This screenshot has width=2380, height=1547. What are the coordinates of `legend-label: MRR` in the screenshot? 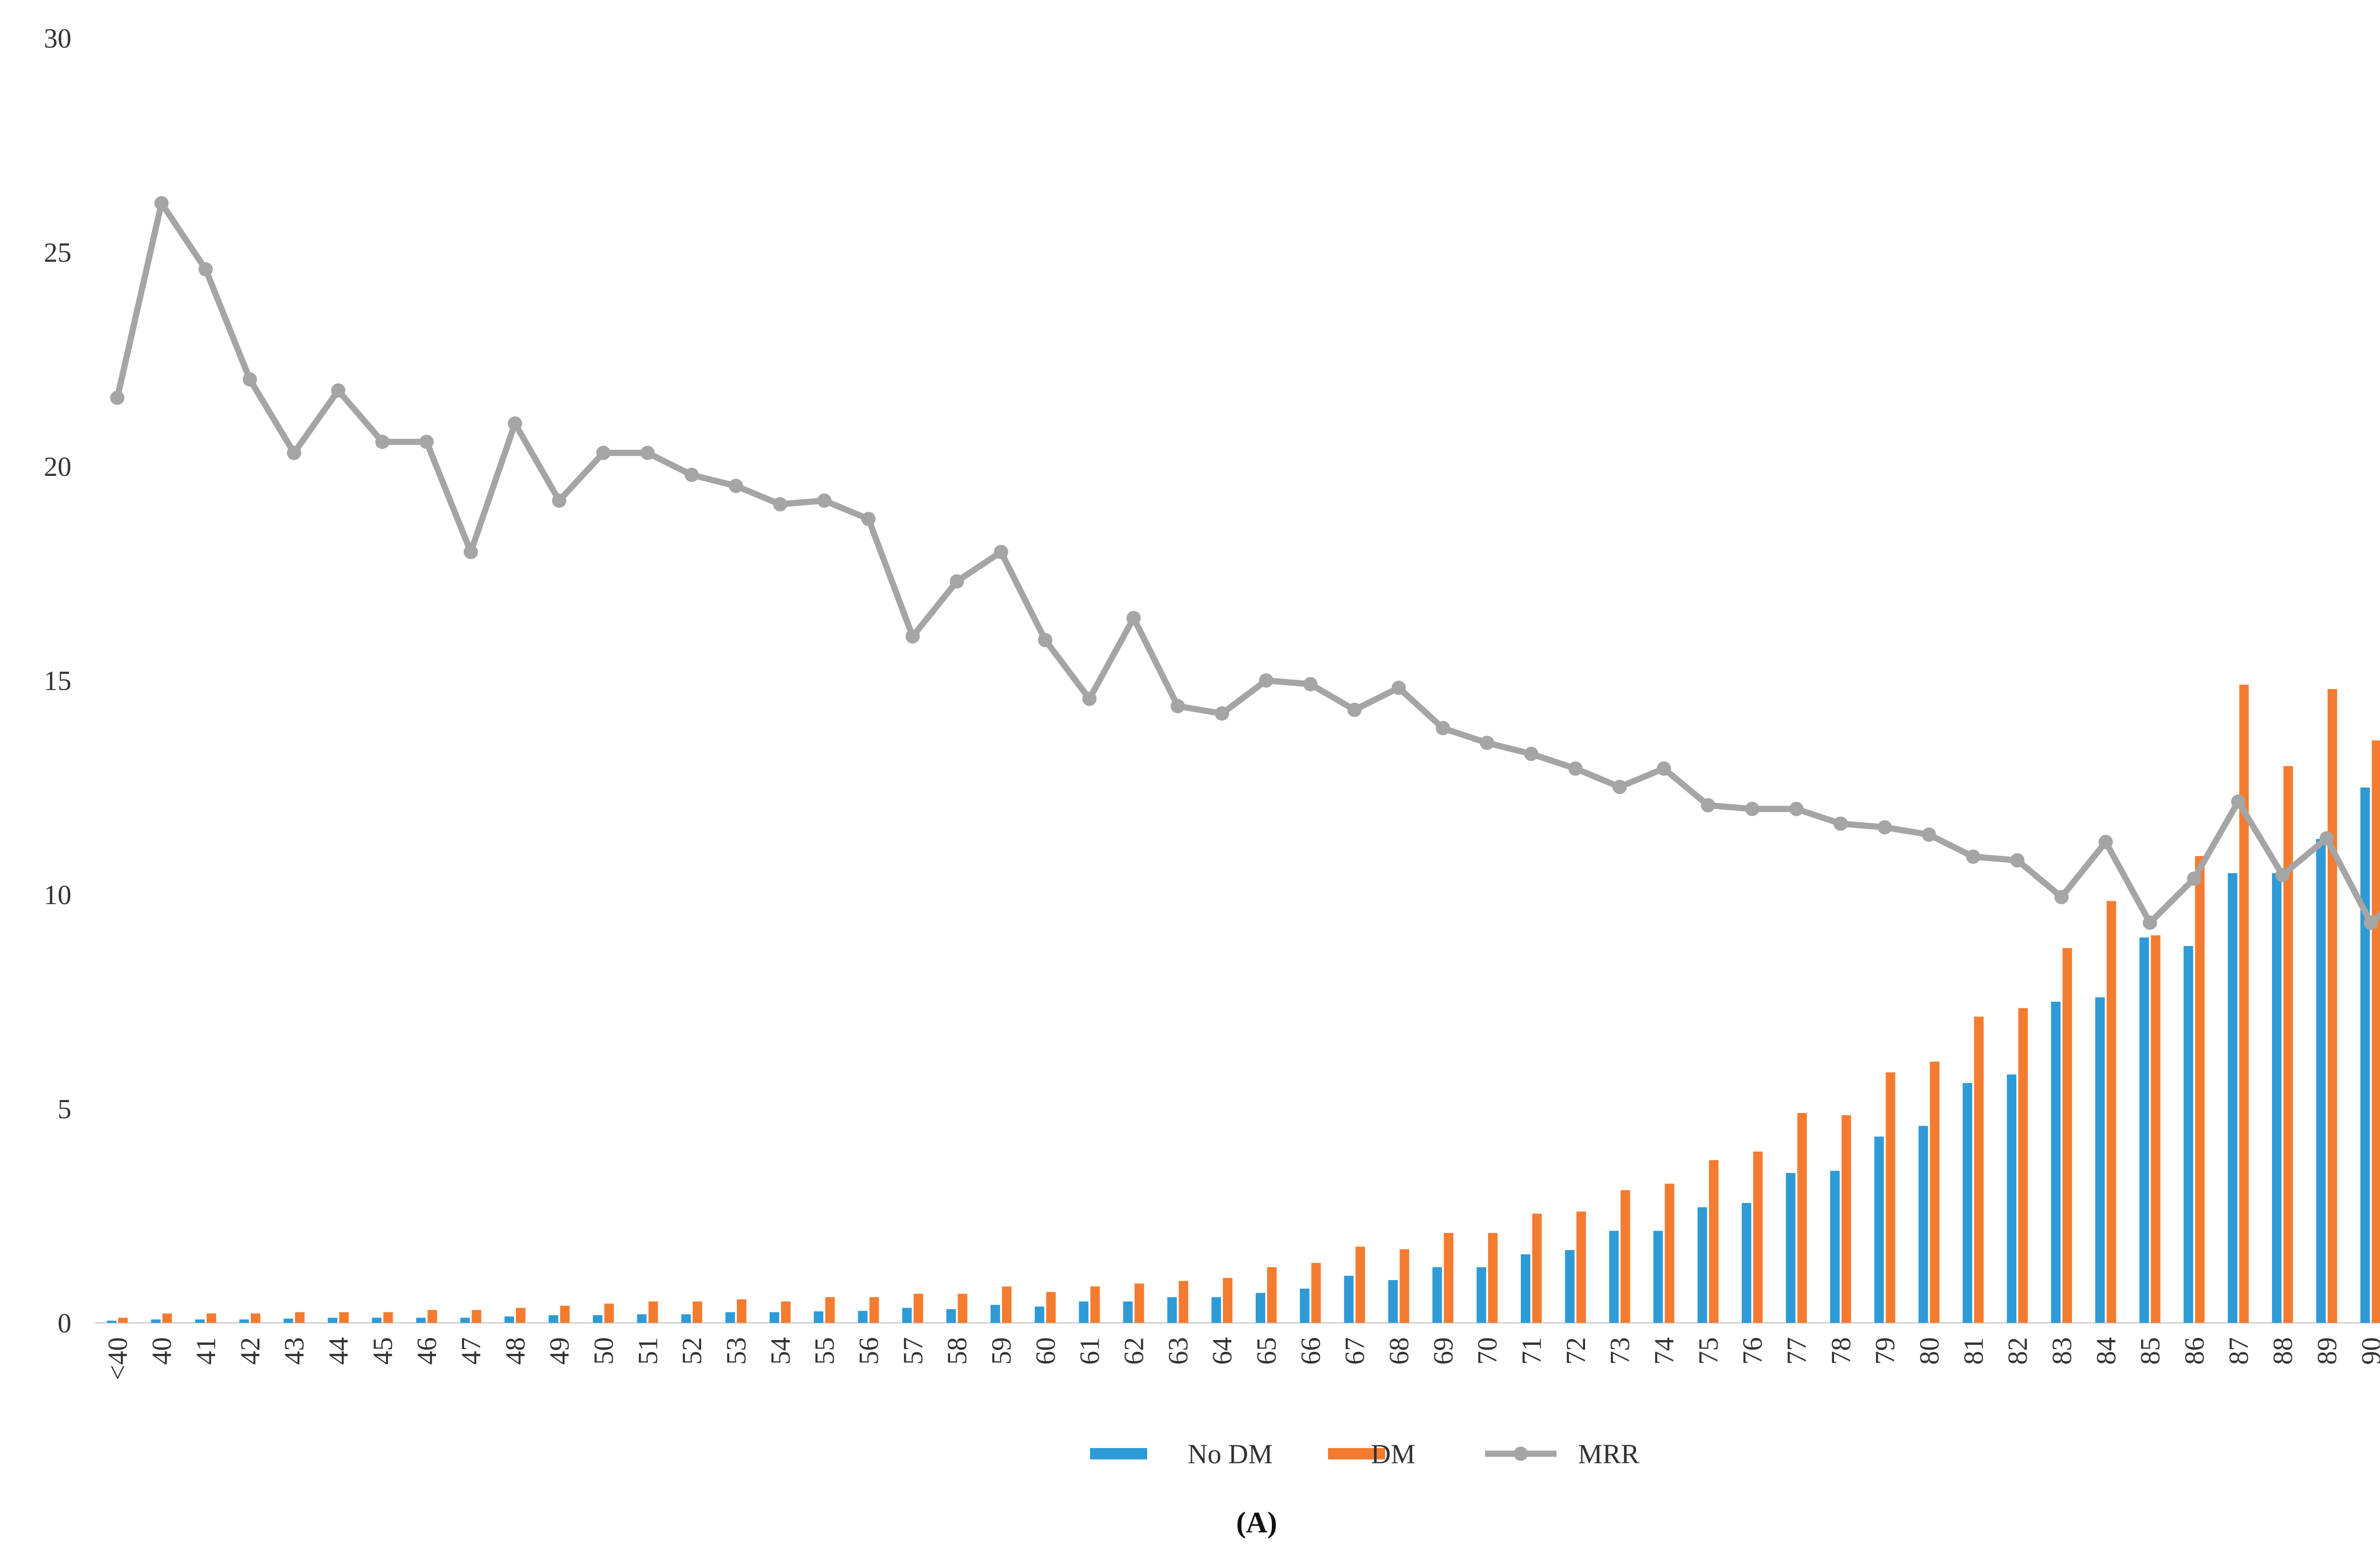 It's located at (1608, 1454).